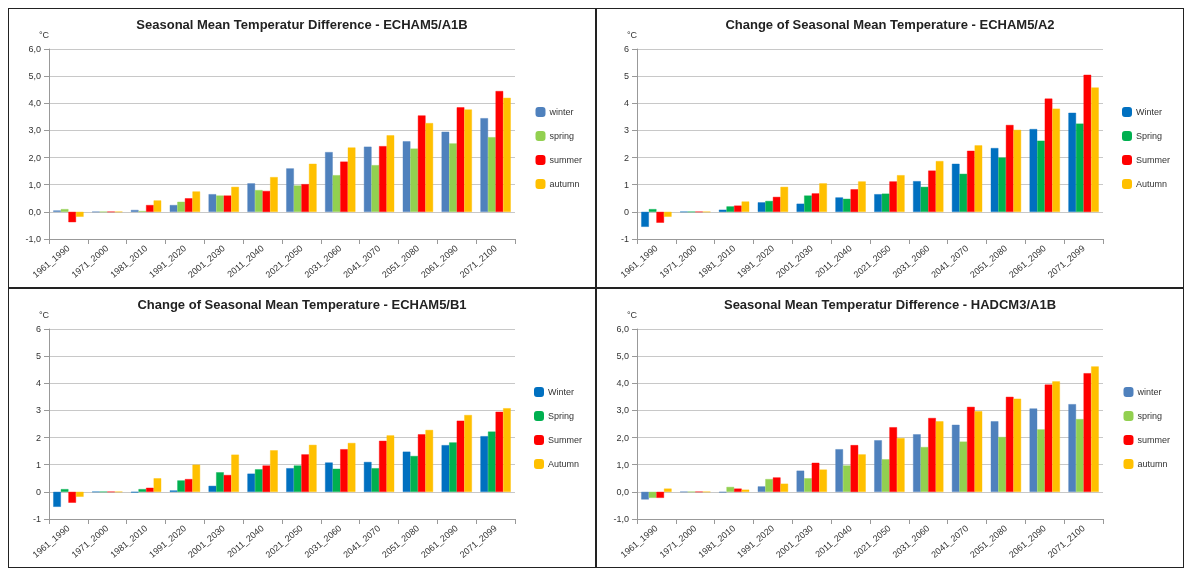 The width and height of the screenshot is (1192, 577). I want to click on y-tick-label: -1, so click(36, 519).